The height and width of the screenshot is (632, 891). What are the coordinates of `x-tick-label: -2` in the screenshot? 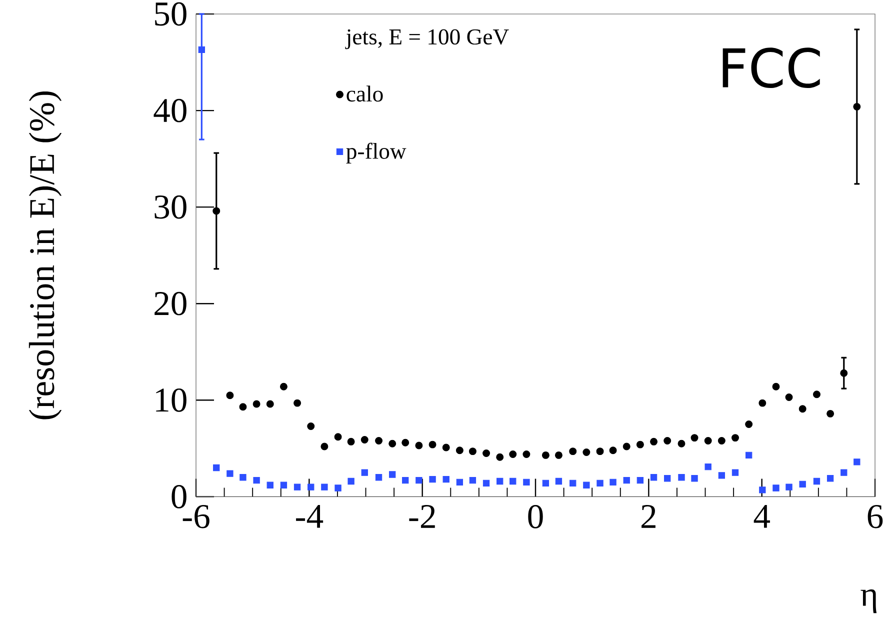 It's located at (422, 516).